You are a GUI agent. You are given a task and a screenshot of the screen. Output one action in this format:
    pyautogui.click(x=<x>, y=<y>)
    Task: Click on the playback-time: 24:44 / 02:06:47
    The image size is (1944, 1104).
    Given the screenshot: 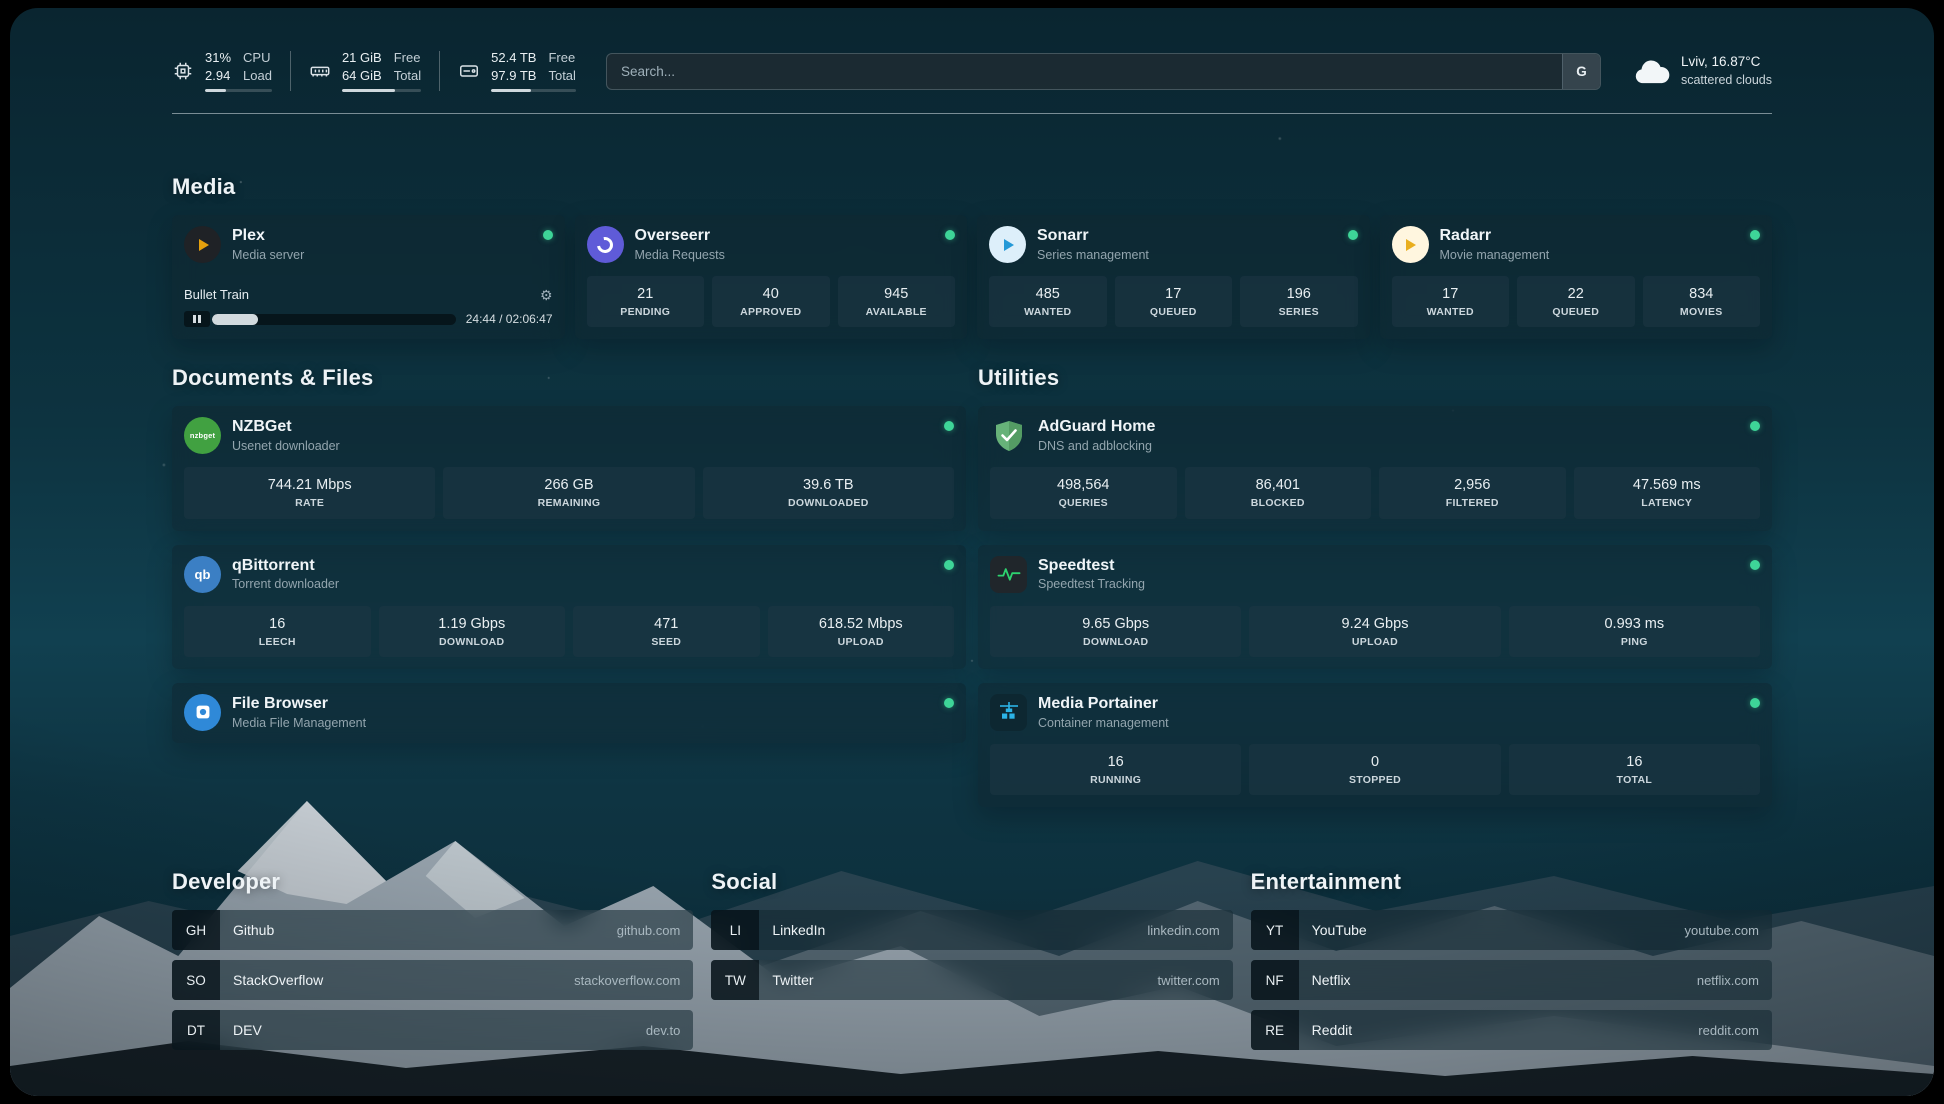 What is the action you would take?
    pyautogui.click(x=509, y=319)
    